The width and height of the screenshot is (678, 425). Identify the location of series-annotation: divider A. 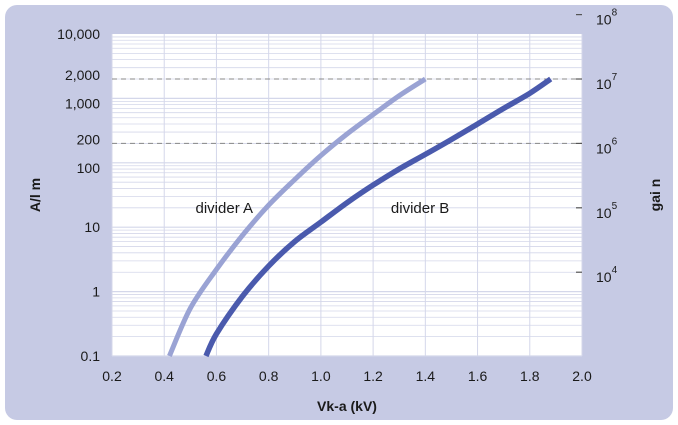
(225, 208).